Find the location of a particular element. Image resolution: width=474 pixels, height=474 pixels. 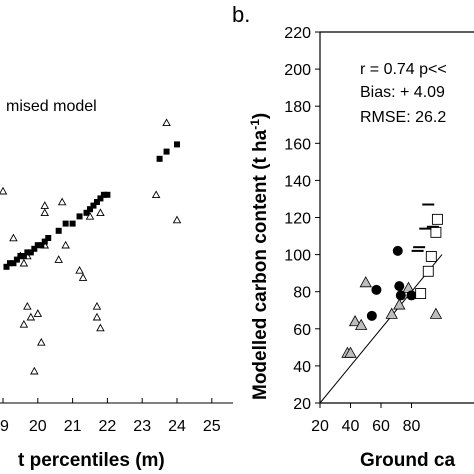

panel-b-y-axis-title-main: Modelled carbon content (t ha is located at coordinates (260, 264).